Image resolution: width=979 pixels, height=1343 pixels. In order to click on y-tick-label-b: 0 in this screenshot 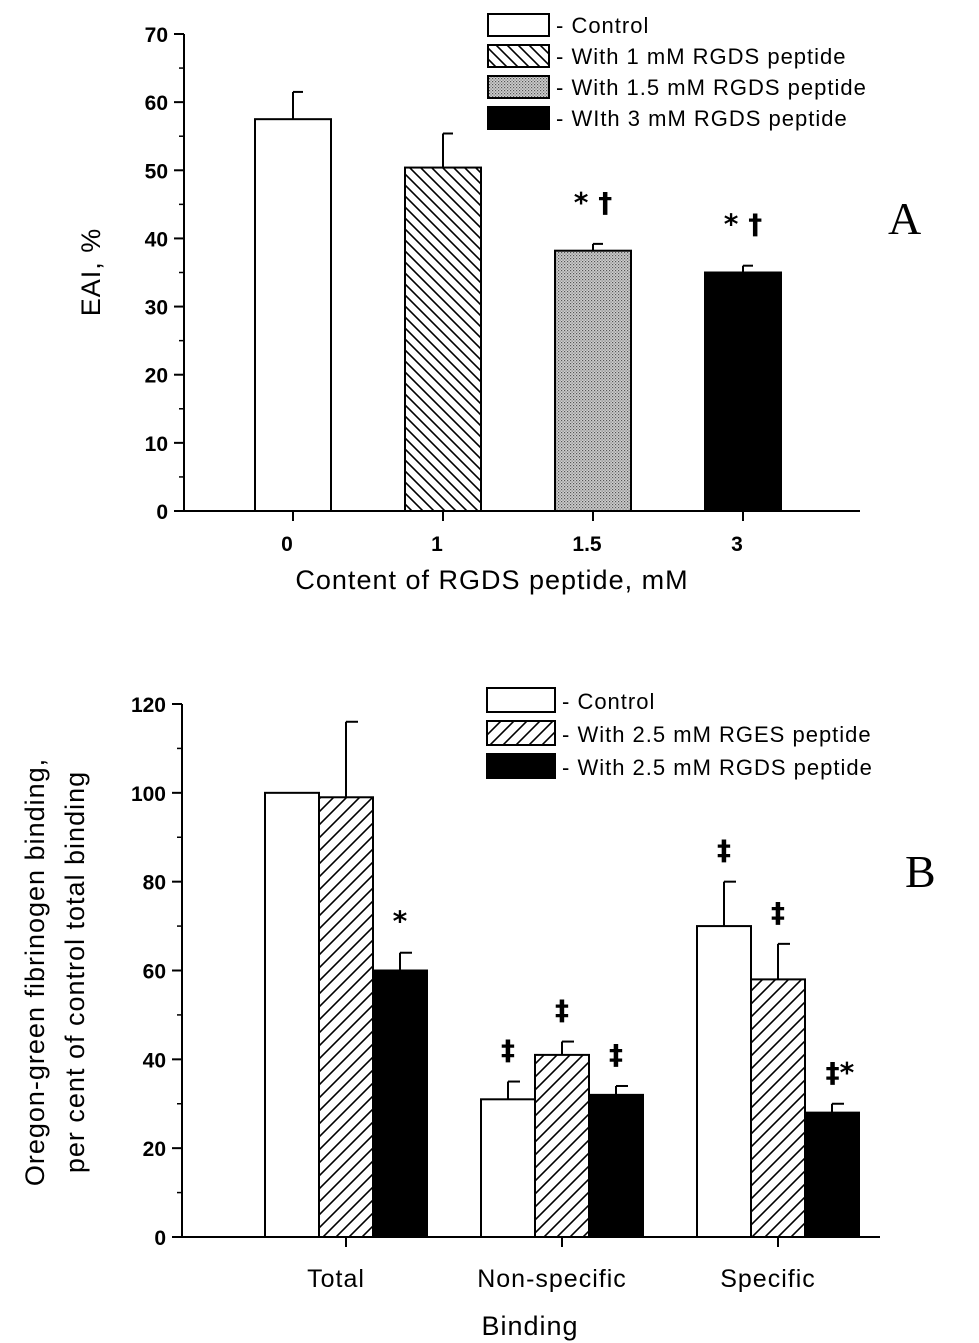, I will do `click(160, 1238)`.